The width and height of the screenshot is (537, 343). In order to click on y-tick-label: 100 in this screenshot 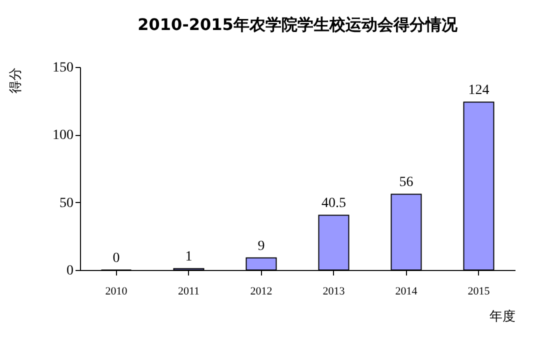, I will do `click(63, 136)`.